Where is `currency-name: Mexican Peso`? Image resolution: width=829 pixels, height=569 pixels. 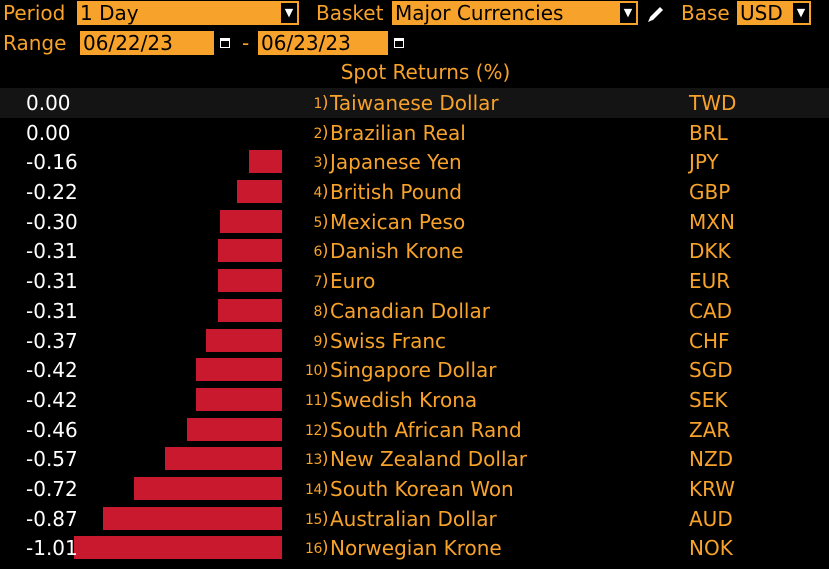 currency-name: Mexican Peso is located at coordinates (398, 221).